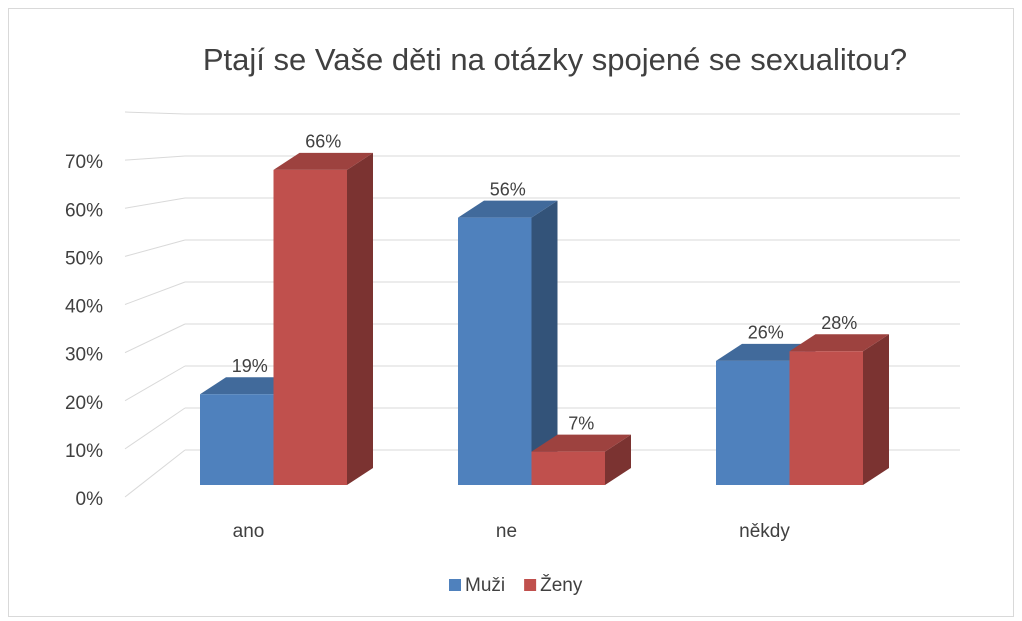 Image resolution: width=1022 pixels, height=621 pixels. What do you see at coordinates (766, 333) in the screenshot?
I see `data-label: 26%` at bounding box center [766, 333].